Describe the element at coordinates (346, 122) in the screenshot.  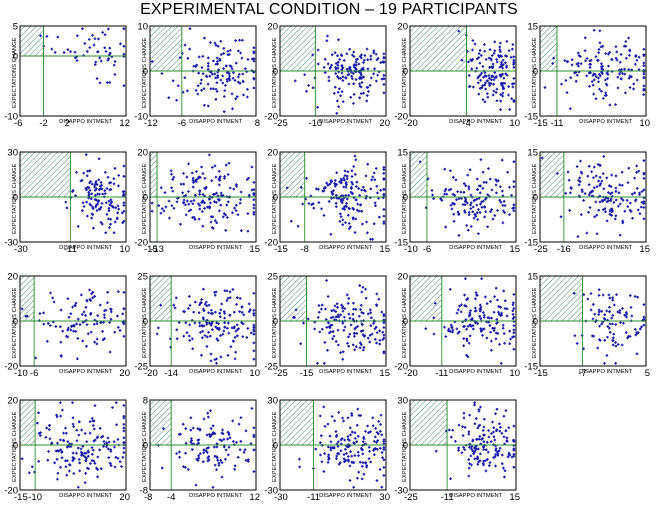
I see `x-axis-label: DISAPPO INTMENT` at that location.